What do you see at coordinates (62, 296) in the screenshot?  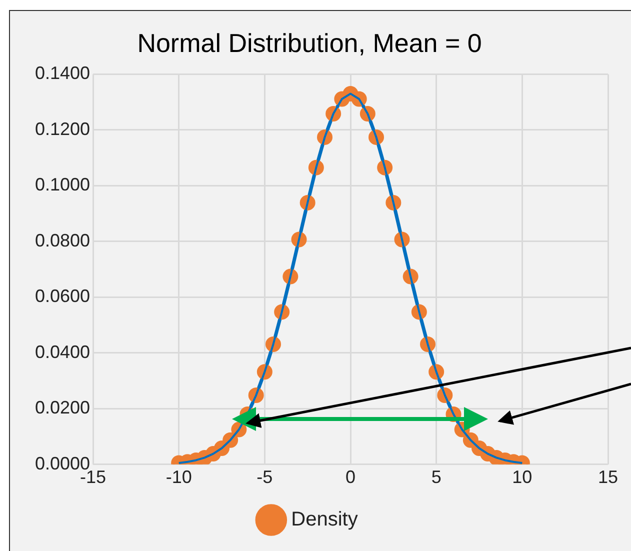 I see `y-tick-label: 0.0600` at bounding box center [62, 296].